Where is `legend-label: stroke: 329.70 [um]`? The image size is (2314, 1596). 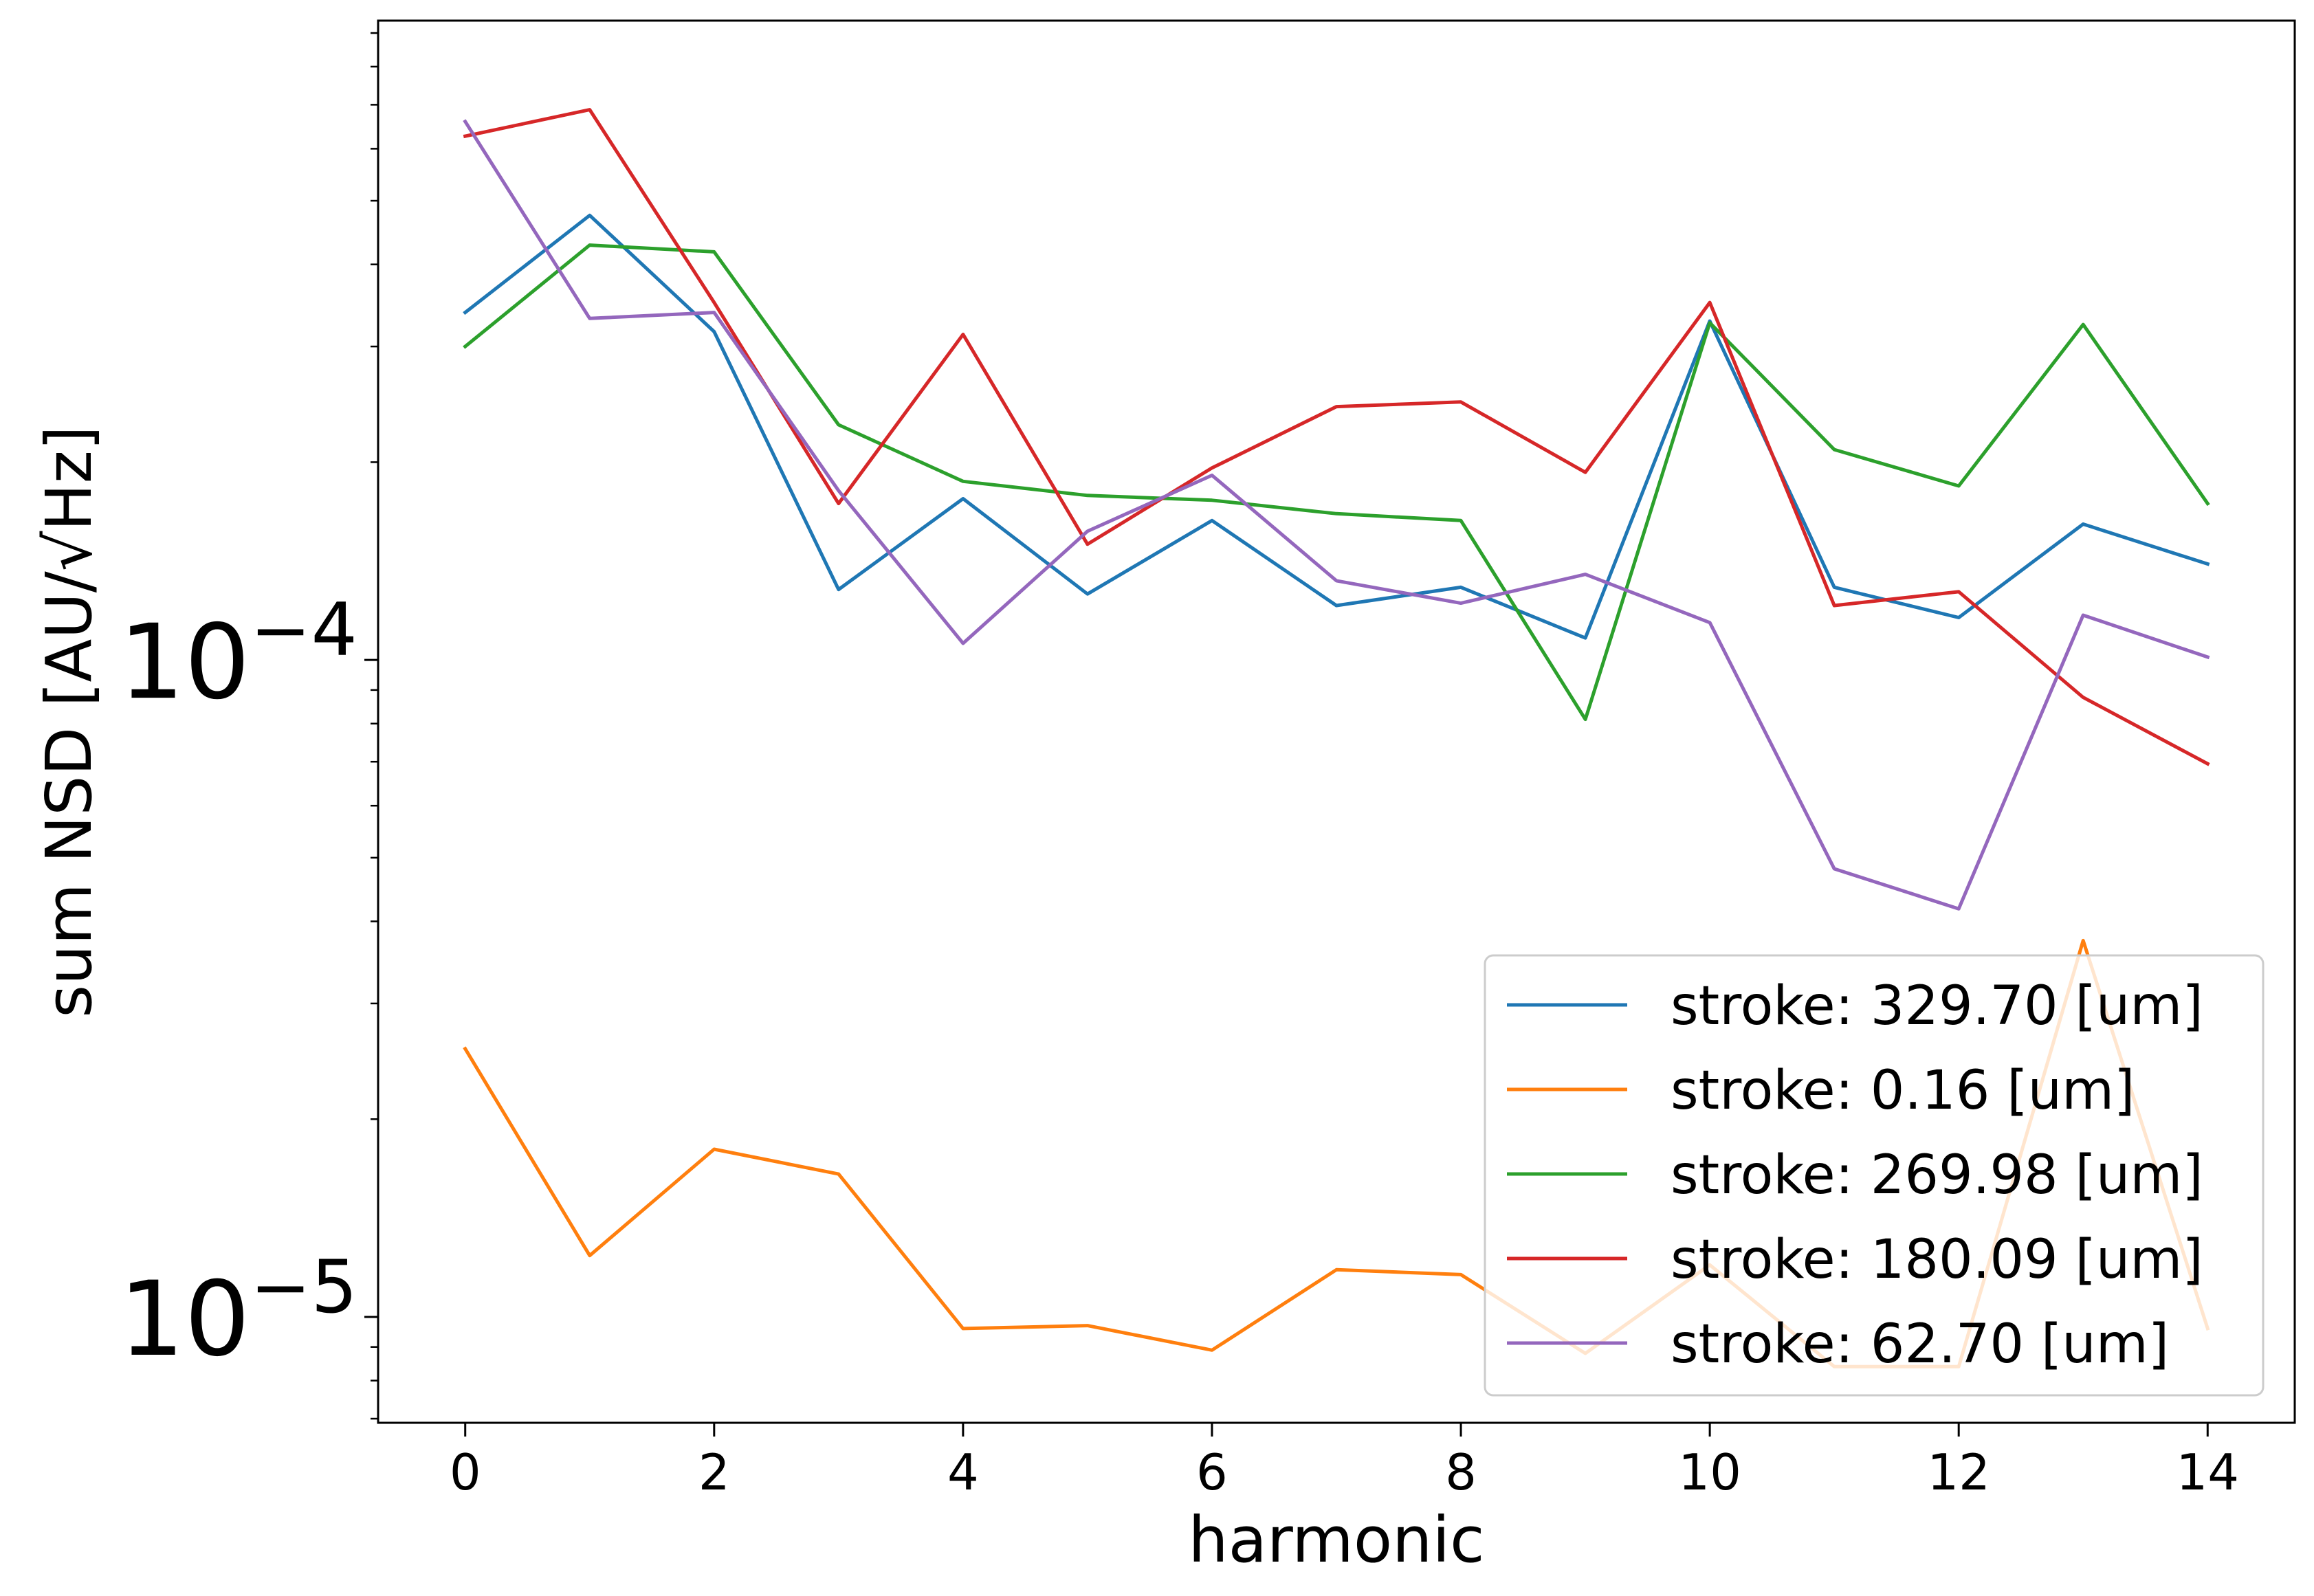
legend-label: stroke: 329.70 [um] is located at coordinates (1937, 1006).